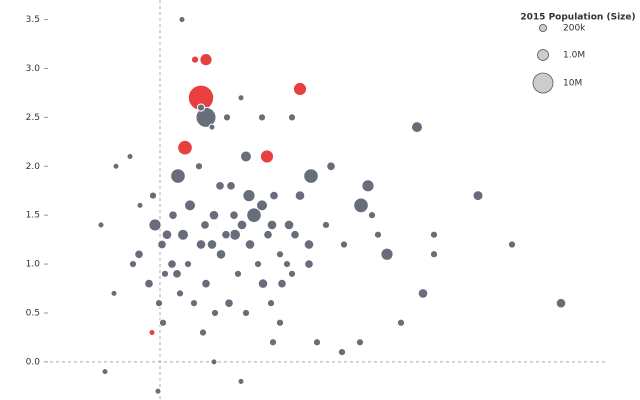 The image size is (640, 400). What do you see at coordinates (574, 29) in the screenshot?
I see `legend-label: 200k` at bounding box center [574, 29].